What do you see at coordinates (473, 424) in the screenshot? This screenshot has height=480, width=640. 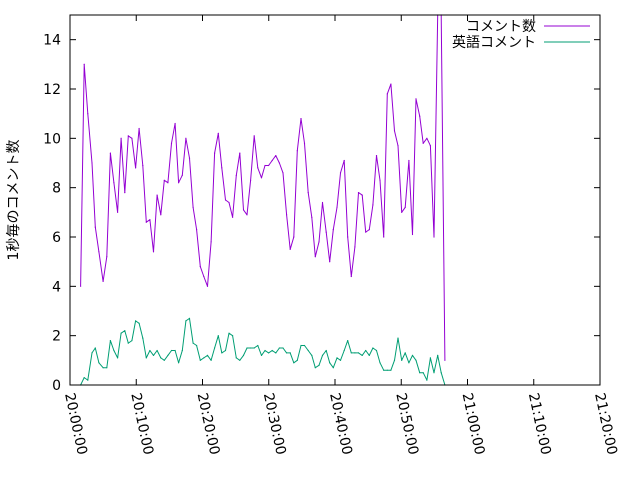 I see `x-tick-label: 21:00:00` at bounding box center [473, 424].